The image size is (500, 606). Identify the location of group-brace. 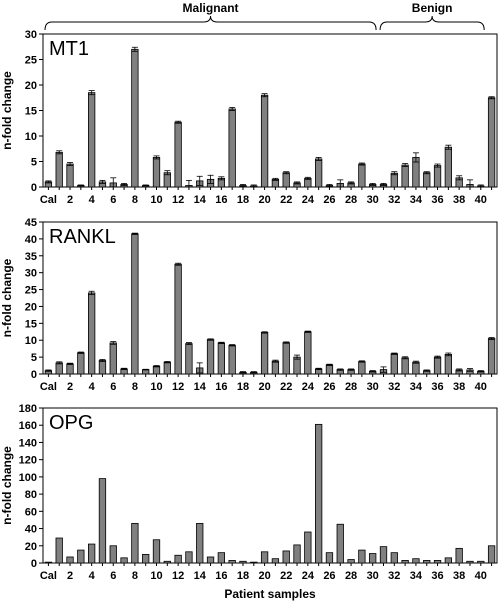
(210, 23).